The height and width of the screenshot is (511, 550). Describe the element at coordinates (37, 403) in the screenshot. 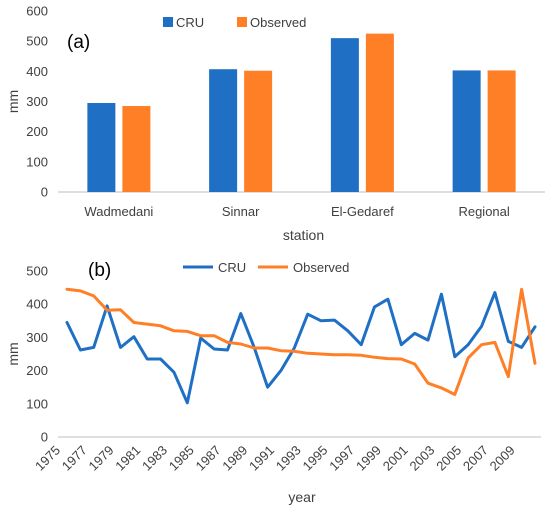

I see `y-tick-label-b: 100` at that location.